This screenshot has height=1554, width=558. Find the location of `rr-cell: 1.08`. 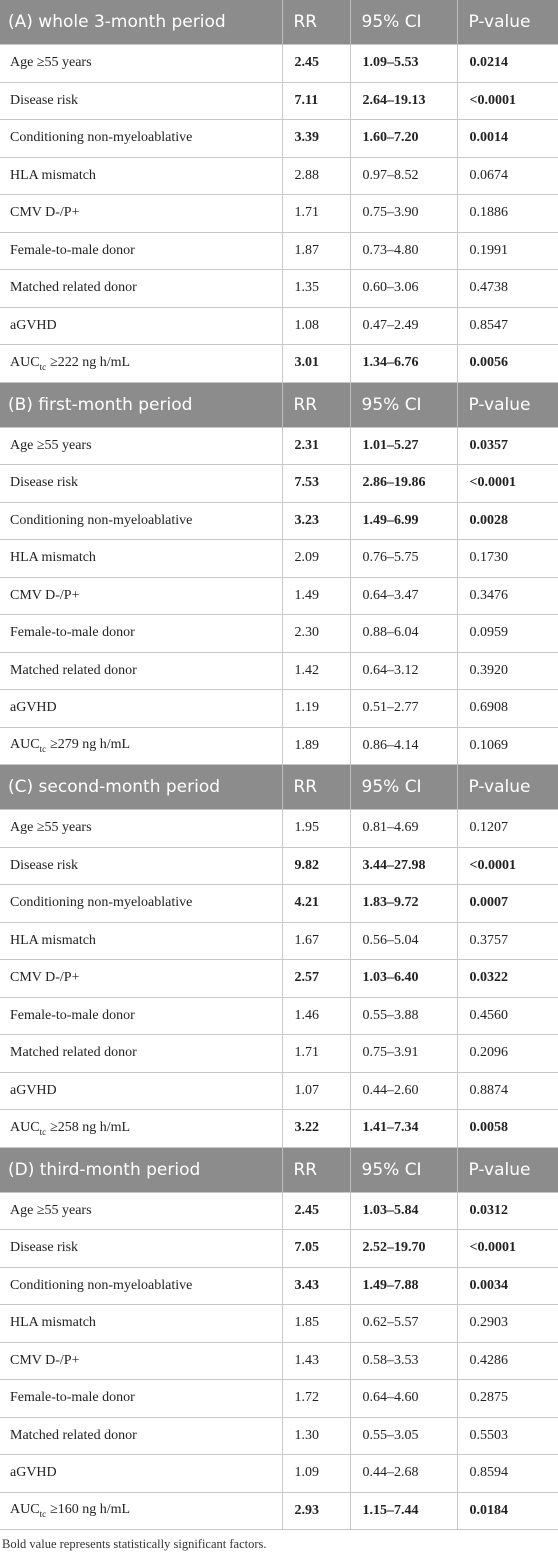

rr-cell: 1.08 is located at coordinates (316, 325).